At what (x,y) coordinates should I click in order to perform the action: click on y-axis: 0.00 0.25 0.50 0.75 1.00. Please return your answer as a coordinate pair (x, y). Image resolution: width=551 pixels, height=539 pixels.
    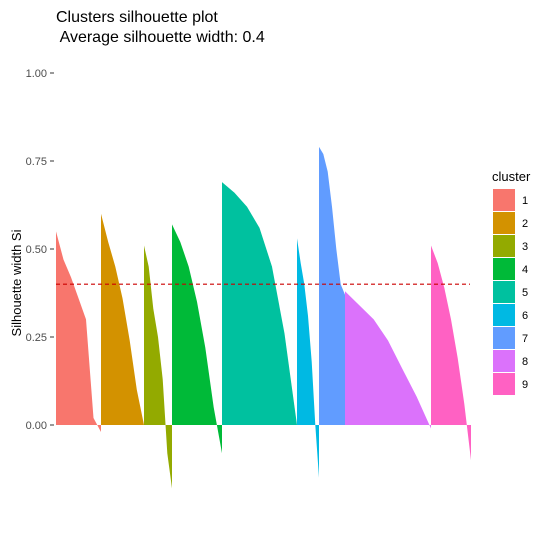
    Looking at the image, I should click on (40, 250).